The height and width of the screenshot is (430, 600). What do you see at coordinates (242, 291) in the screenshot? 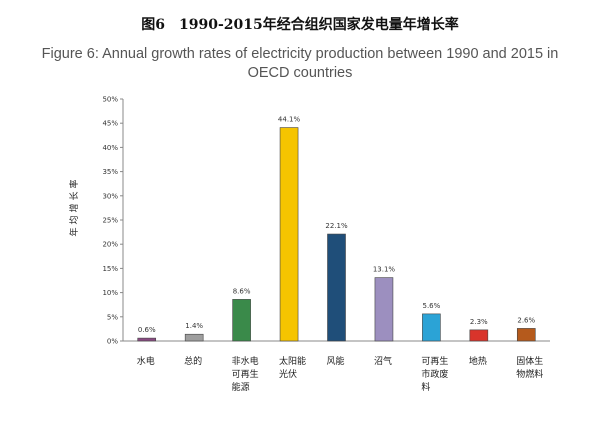
I see `data-label: 8.6%` at bounding box center [242, 291].